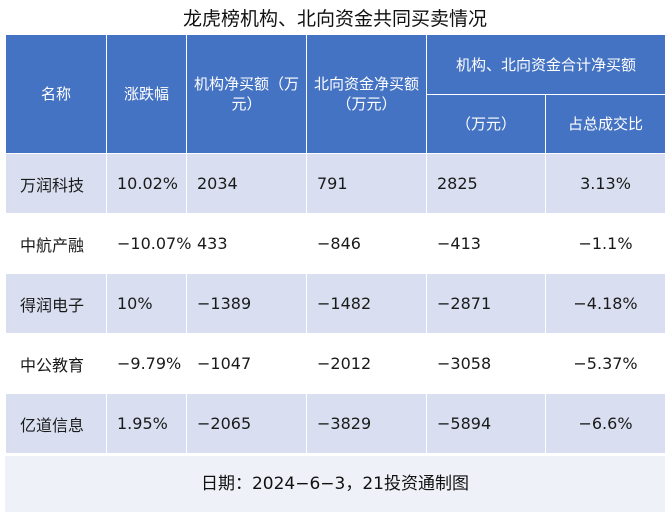 This screenshot has height=520, width=670. Describe the element at coordinates (605, 363) in the screenshot. I see `cell-share: −5.37%` at that location.